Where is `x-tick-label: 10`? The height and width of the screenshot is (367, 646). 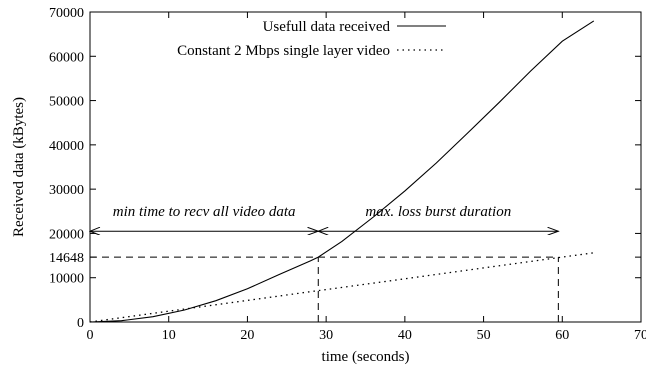 x-tick-label: 10 is located at coordinates (169, 335).